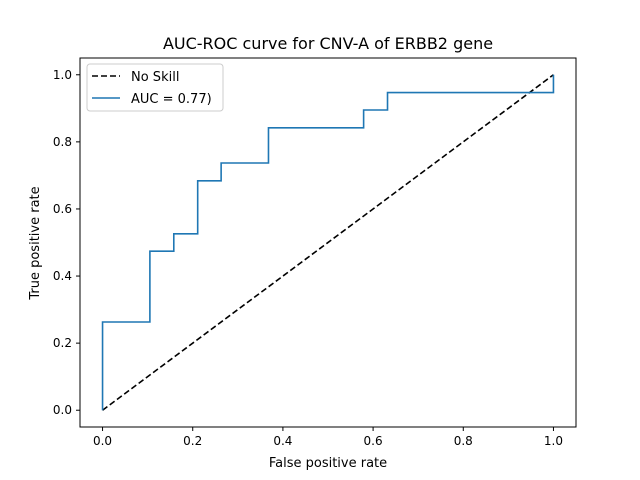 The image size is (640, 480). Describe the element at coordinates (62, 142) in the screenshot. I see `y-tick-label: 0.8` at that location.